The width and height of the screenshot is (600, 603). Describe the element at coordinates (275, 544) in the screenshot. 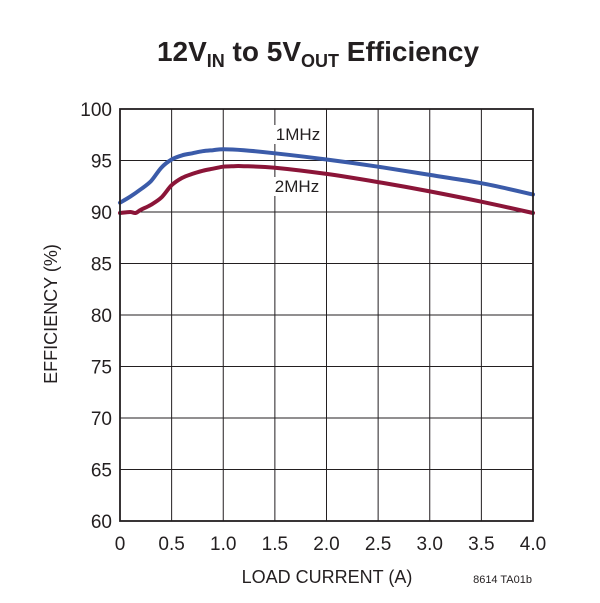

I see `x-tick-label: 1.5` at that location.